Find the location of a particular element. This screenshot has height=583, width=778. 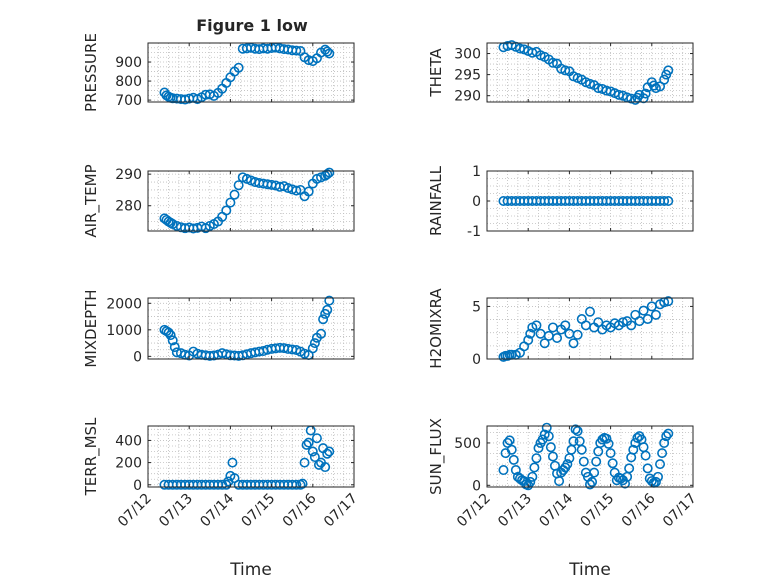

y-tick-label: 500 is located at coordinates (467, 444).